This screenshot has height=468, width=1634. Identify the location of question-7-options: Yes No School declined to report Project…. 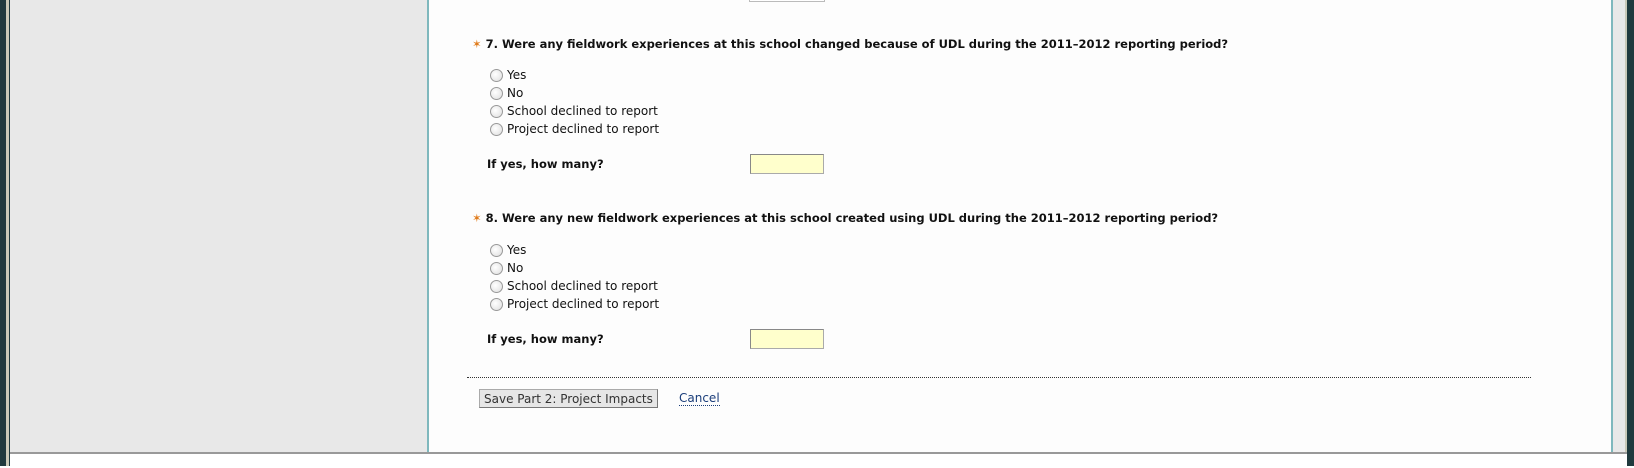
(574, 102).